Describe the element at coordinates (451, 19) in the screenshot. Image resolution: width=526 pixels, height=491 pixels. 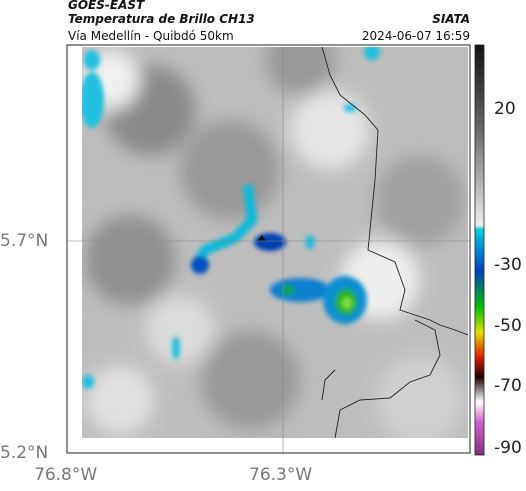
I see `org: SIATA` at that location.